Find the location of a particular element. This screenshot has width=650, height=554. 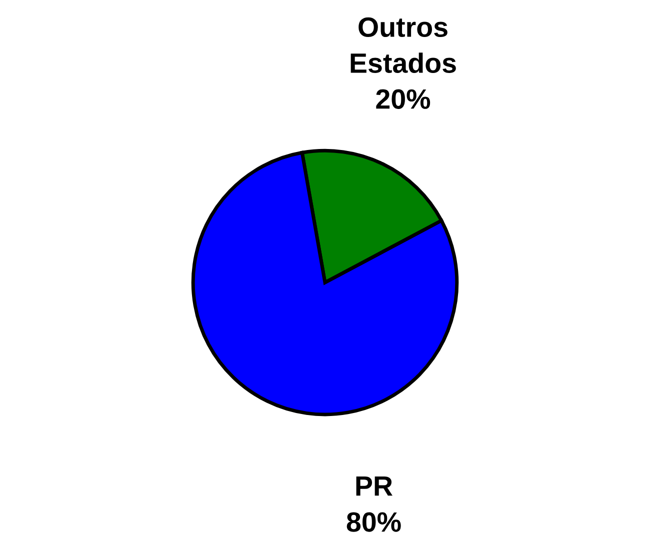

data-label: 20% is located at coordinates (403, 99).